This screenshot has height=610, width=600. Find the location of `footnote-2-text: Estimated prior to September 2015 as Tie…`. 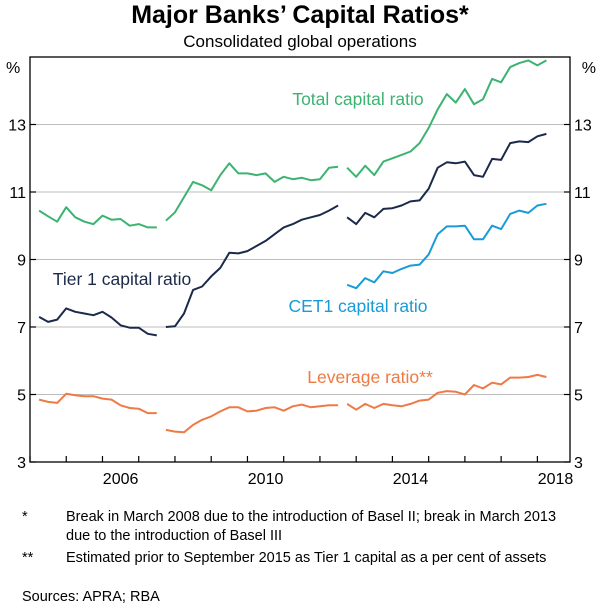

footnote-2-text: Estimated prior to September 2015 as Tie… is located at coordinates (306, 558).